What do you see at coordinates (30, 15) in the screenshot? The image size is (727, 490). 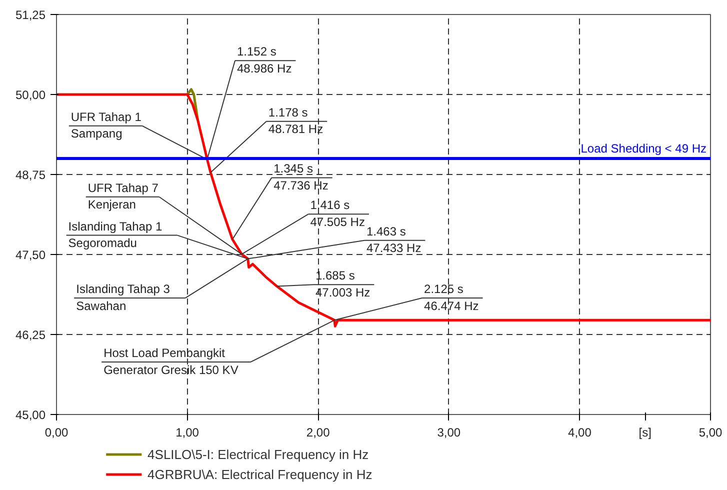 I see `y-tick-label: 51,25` at bounding box center [30, 15].